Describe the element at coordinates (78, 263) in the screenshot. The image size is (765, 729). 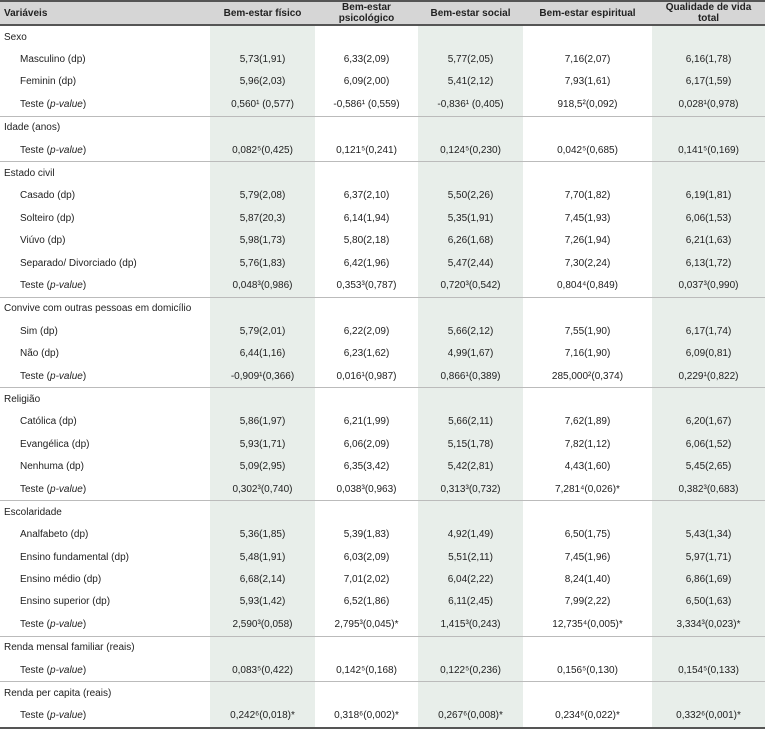
I see `row-label: Separado/ Divorciado (dp)` at that location.